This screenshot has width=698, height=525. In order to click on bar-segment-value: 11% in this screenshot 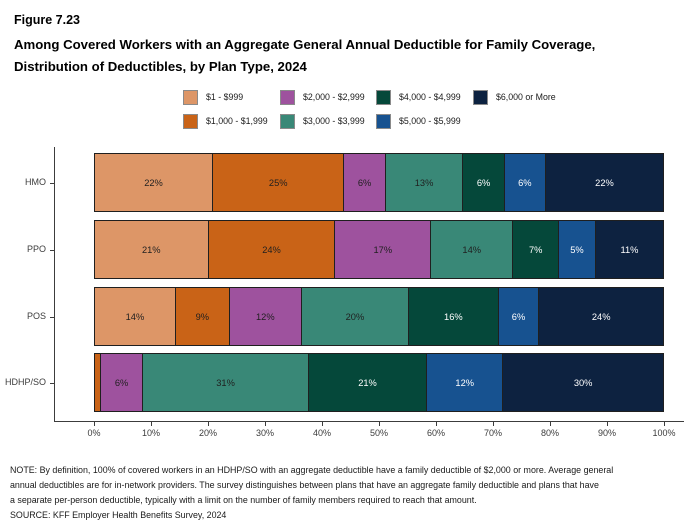, I will do `click(629, 249)`.